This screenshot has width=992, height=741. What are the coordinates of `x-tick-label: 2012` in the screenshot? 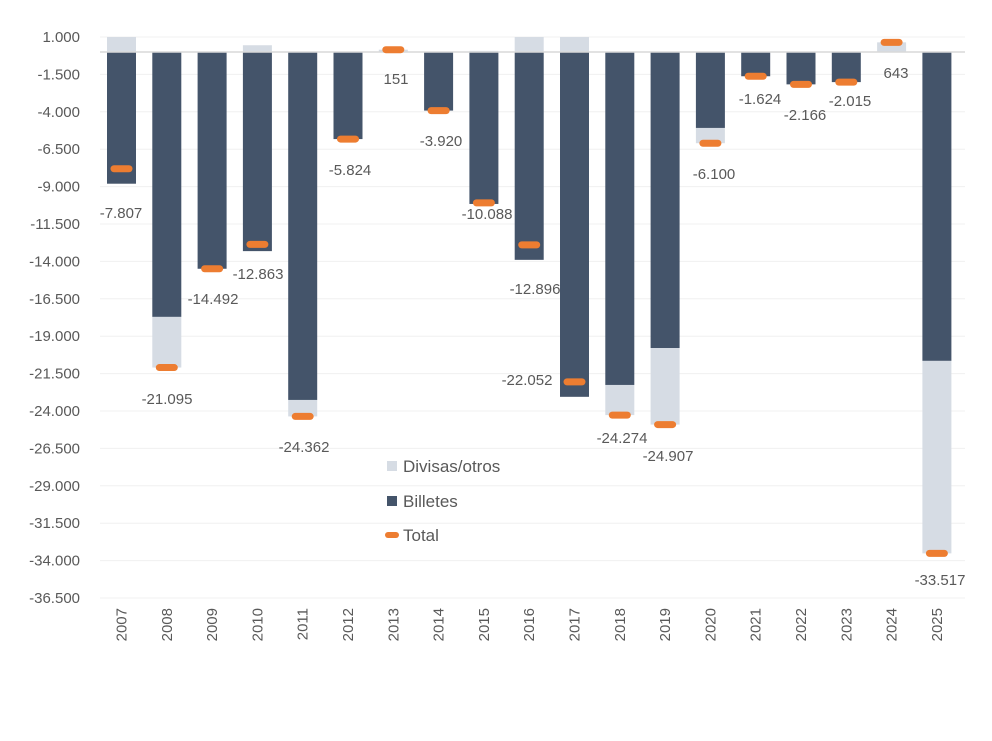 It's located at (348, 624).